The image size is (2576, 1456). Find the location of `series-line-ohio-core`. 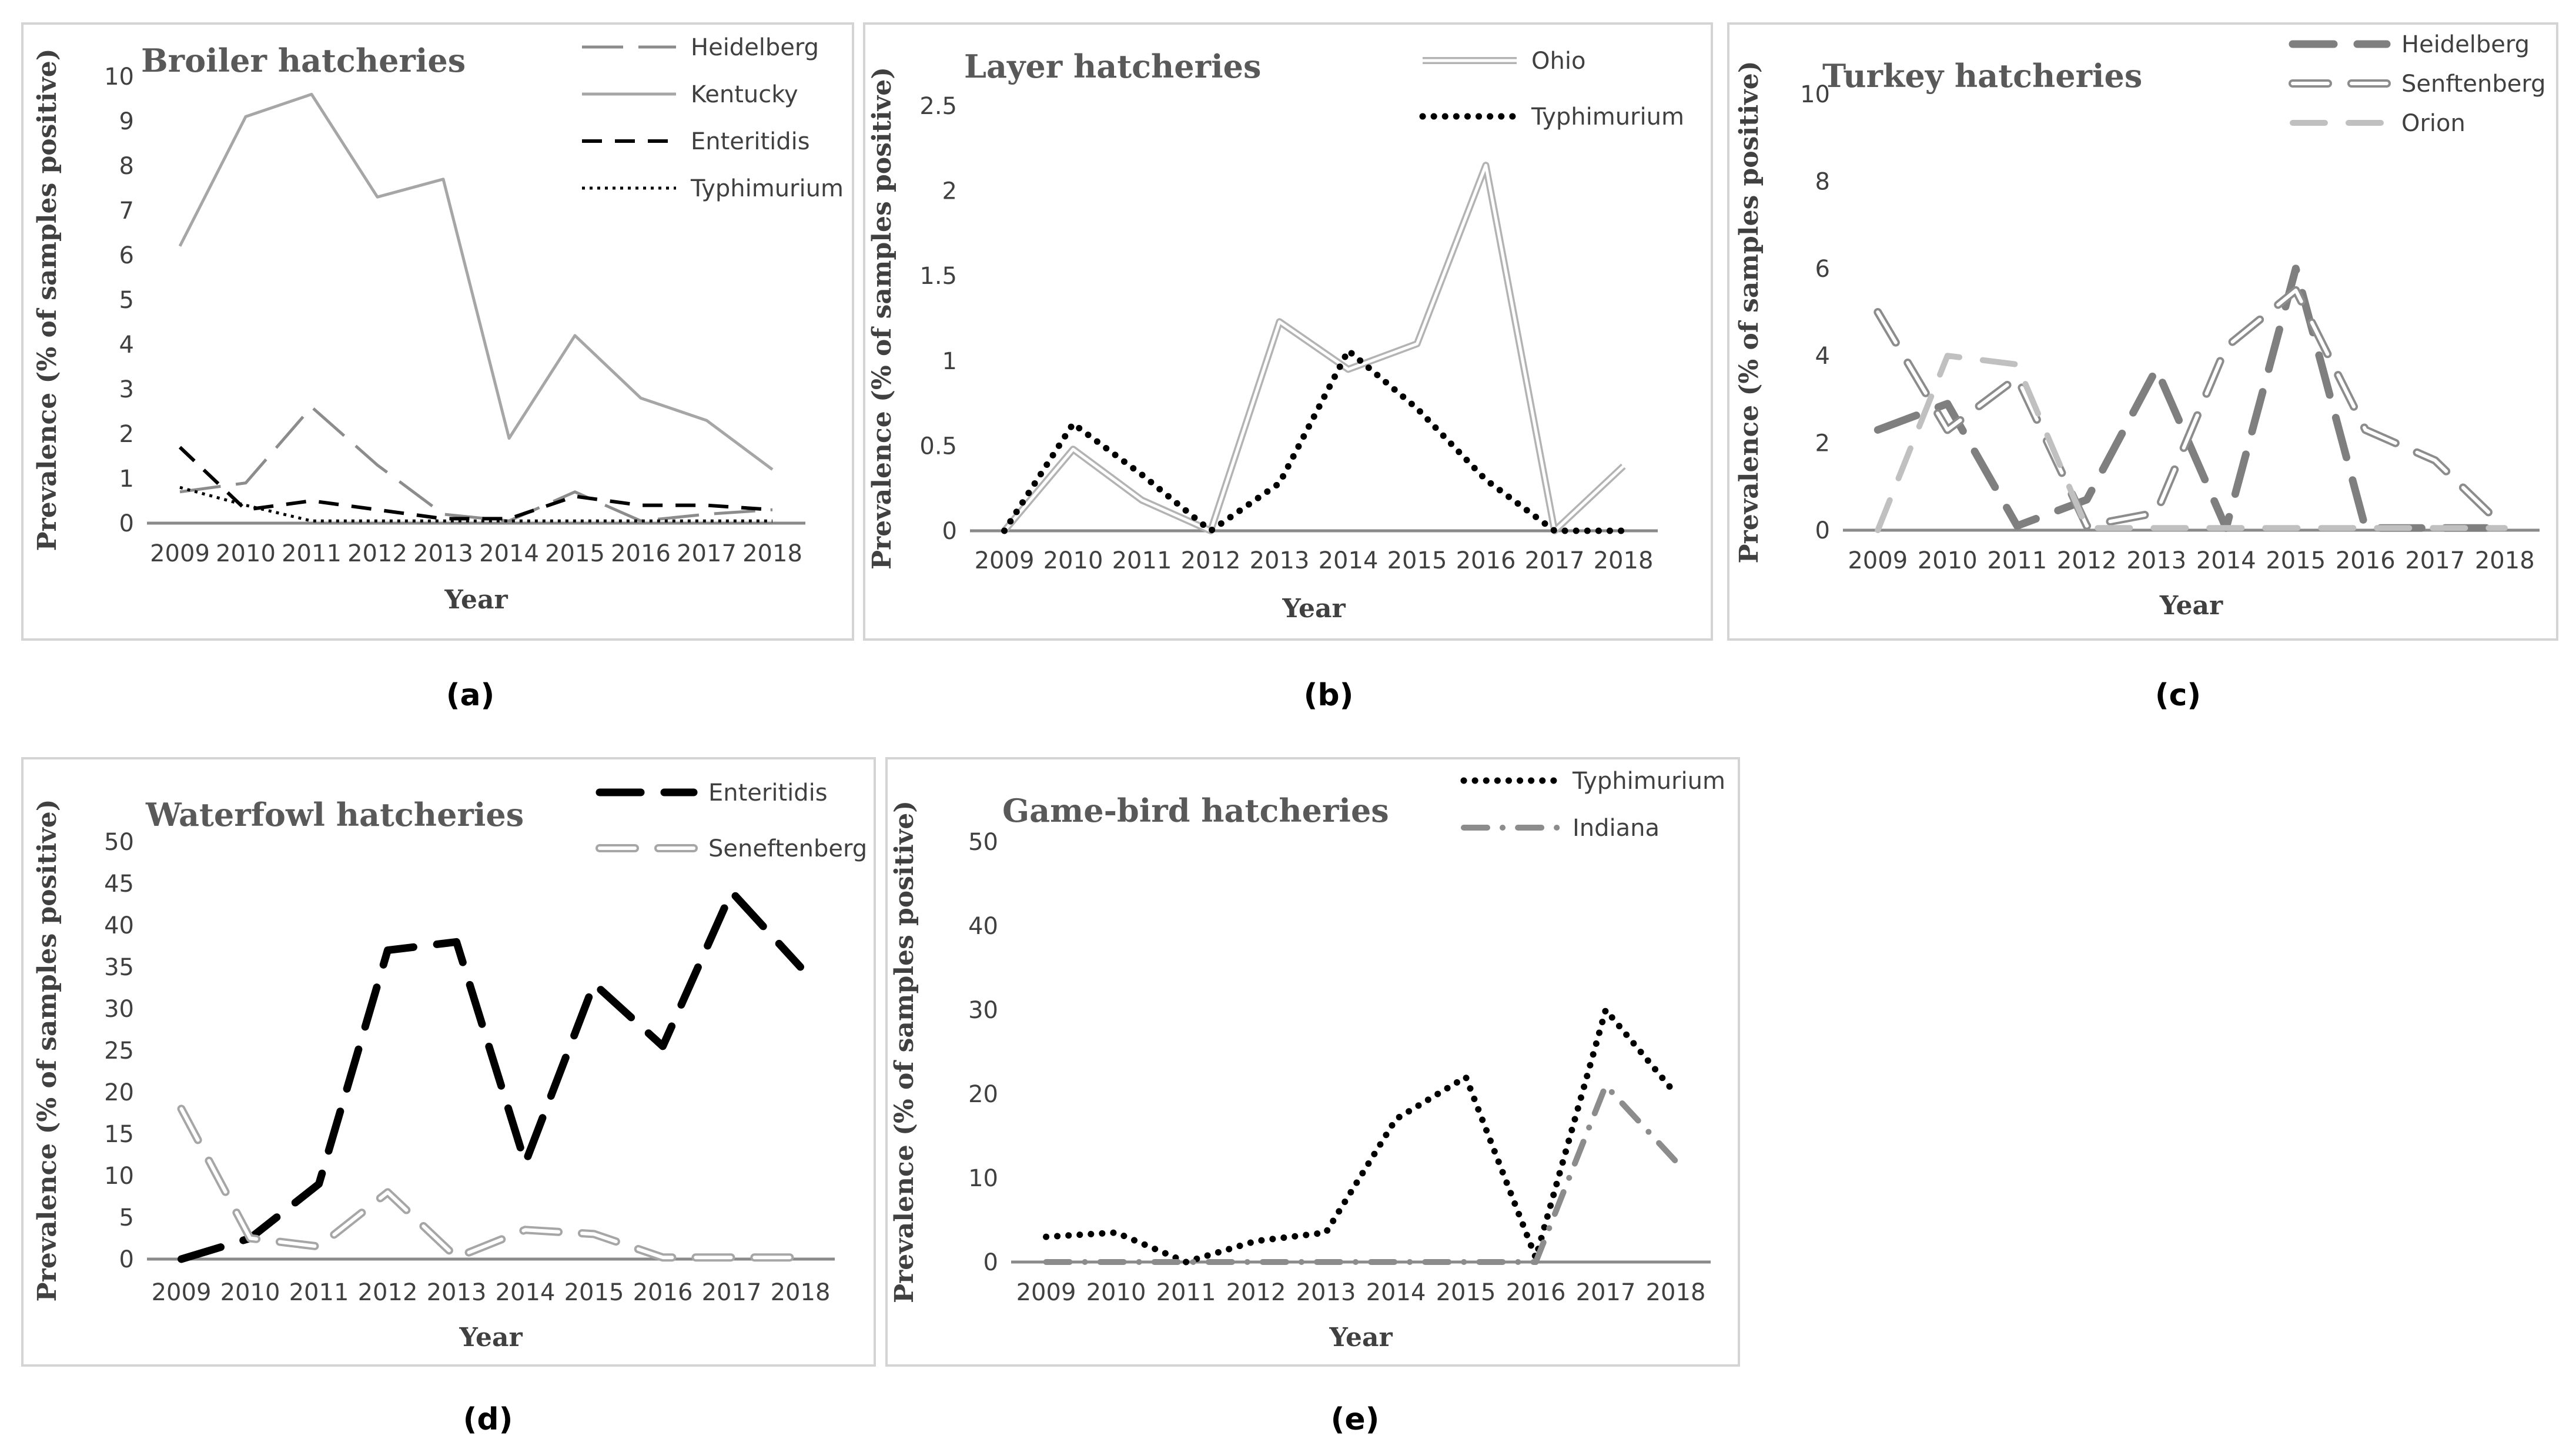

series-line-ohio-core is located at coordinates (1314, 348).